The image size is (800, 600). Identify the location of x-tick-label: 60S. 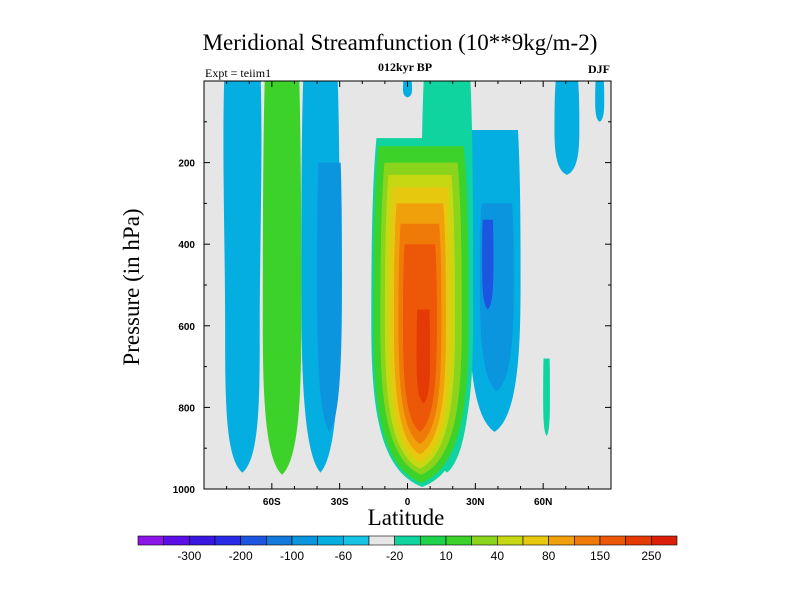
(272, 502).